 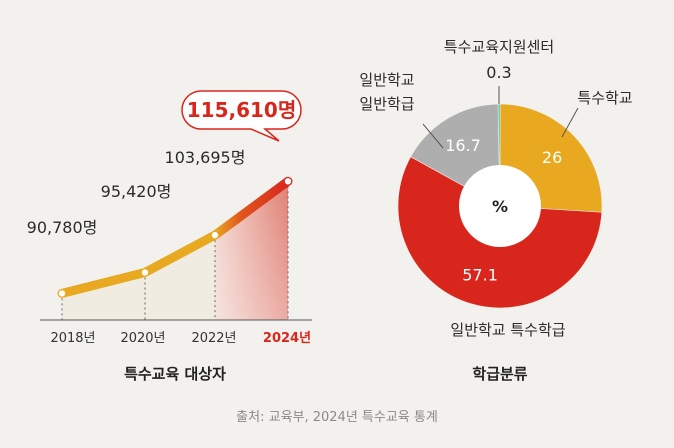 I want to click on highlight-callout-bubble, so click(x=241, y=116).